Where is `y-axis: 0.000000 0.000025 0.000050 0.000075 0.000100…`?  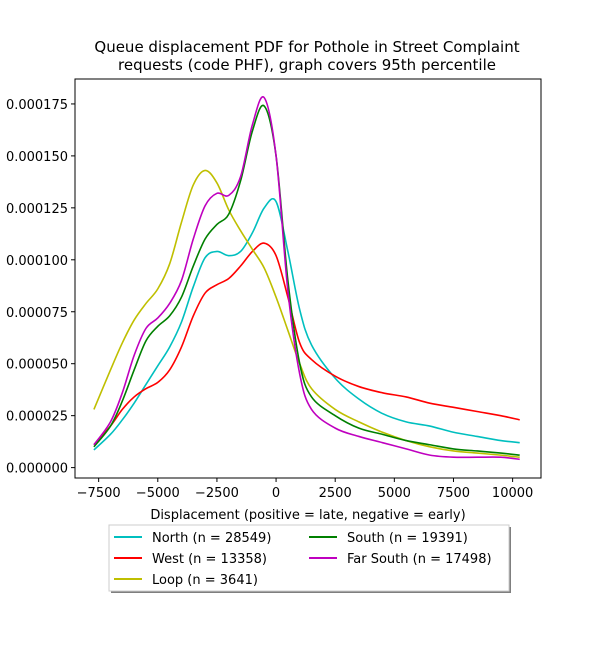 y-axis: 0.000000 0.000025 0.000050 0.000075 0.000100… is located at coordinates (40, 287).